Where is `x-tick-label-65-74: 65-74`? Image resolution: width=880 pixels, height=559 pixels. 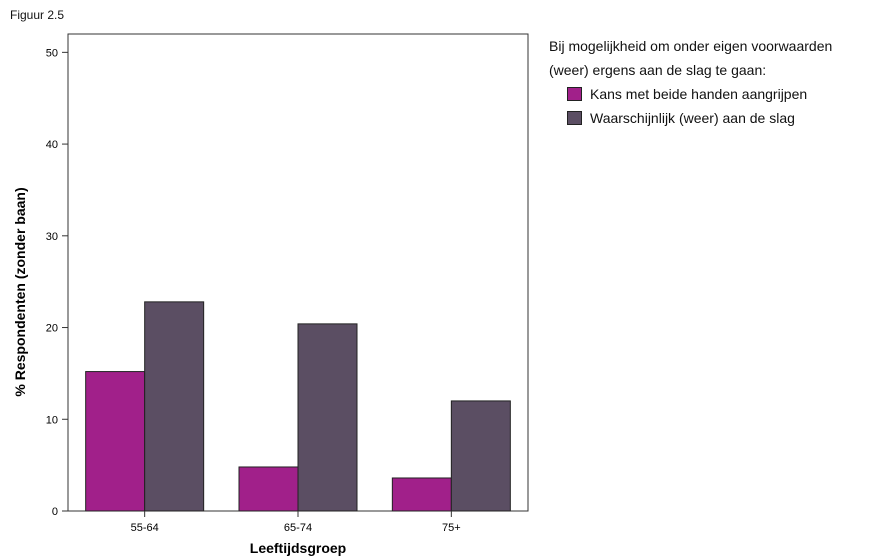 x-tick-label-65-74: 65-74 is located at coordinates (298, 528).